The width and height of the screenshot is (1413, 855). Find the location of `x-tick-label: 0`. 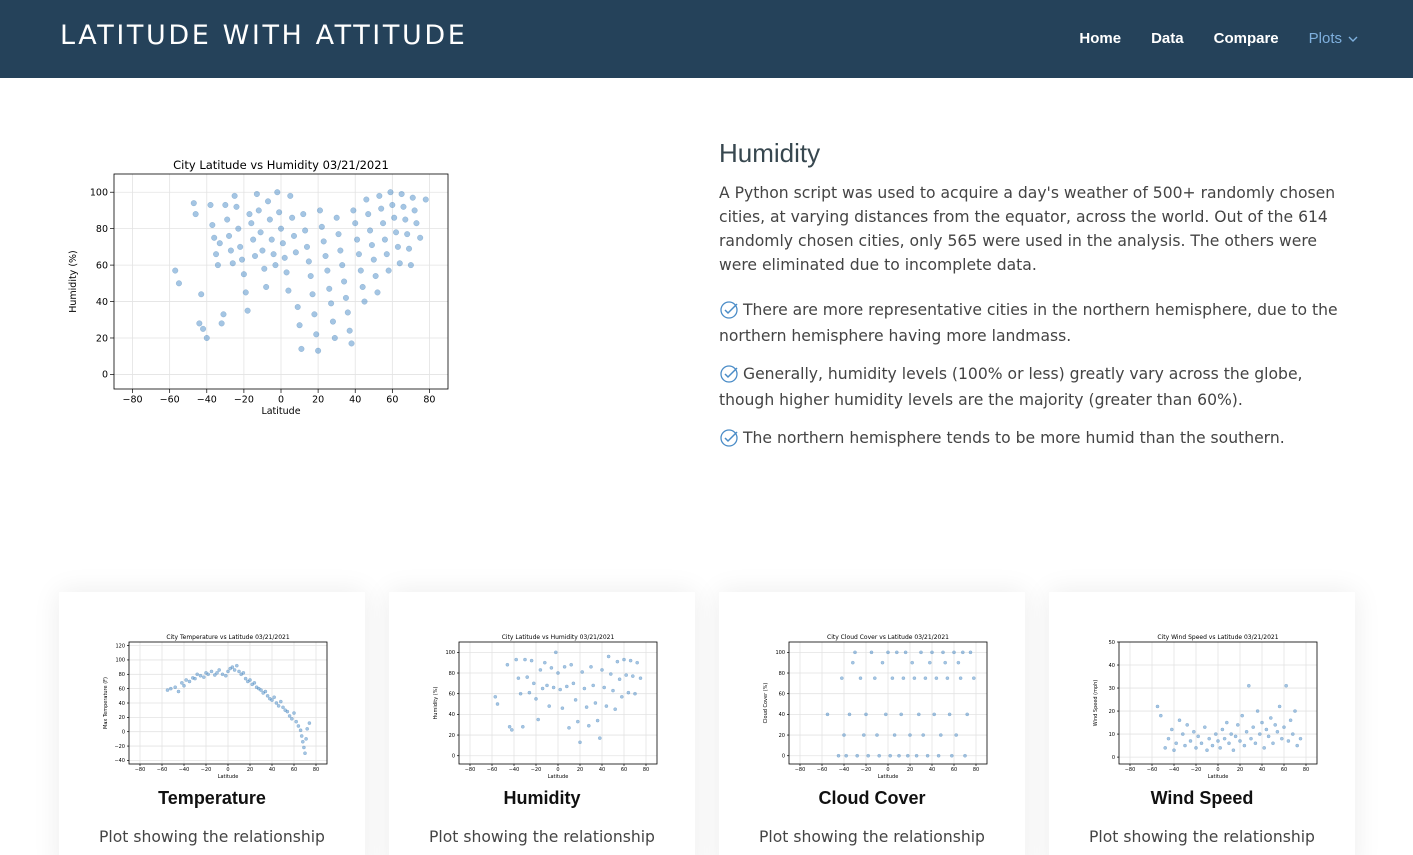

x-tick-label: 0 is located at coordinates (557, 770).